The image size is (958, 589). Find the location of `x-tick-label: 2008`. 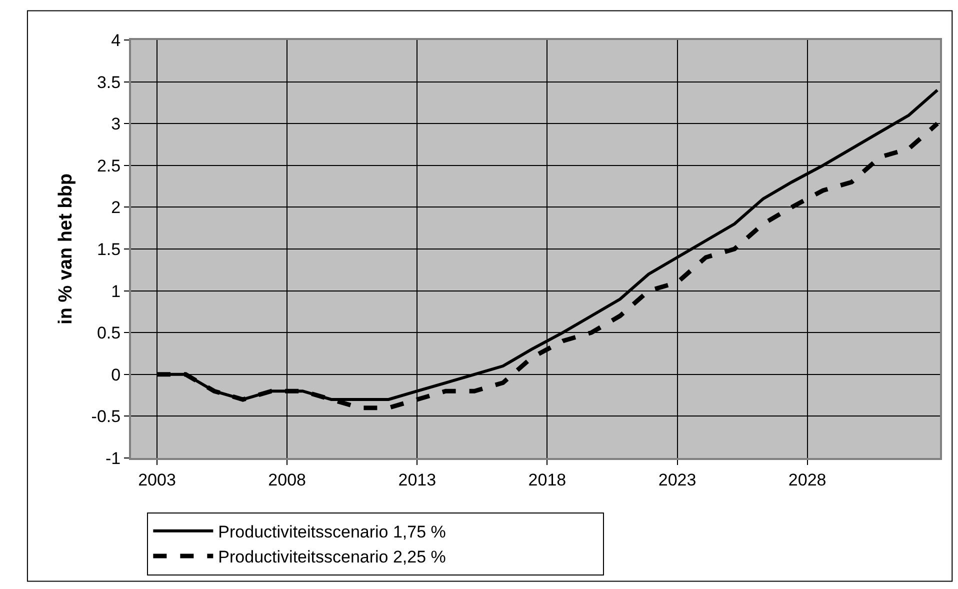

x-tick-label: 2008 is located at coordinates (287, 480).